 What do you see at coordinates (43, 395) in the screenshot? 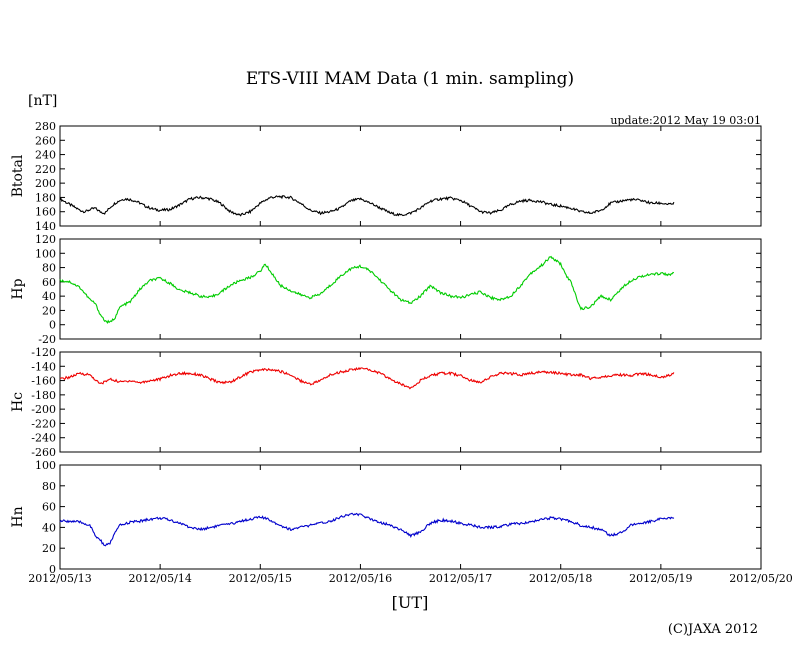
I see `y-tick-label: -180` at bounding box center [43, 395].